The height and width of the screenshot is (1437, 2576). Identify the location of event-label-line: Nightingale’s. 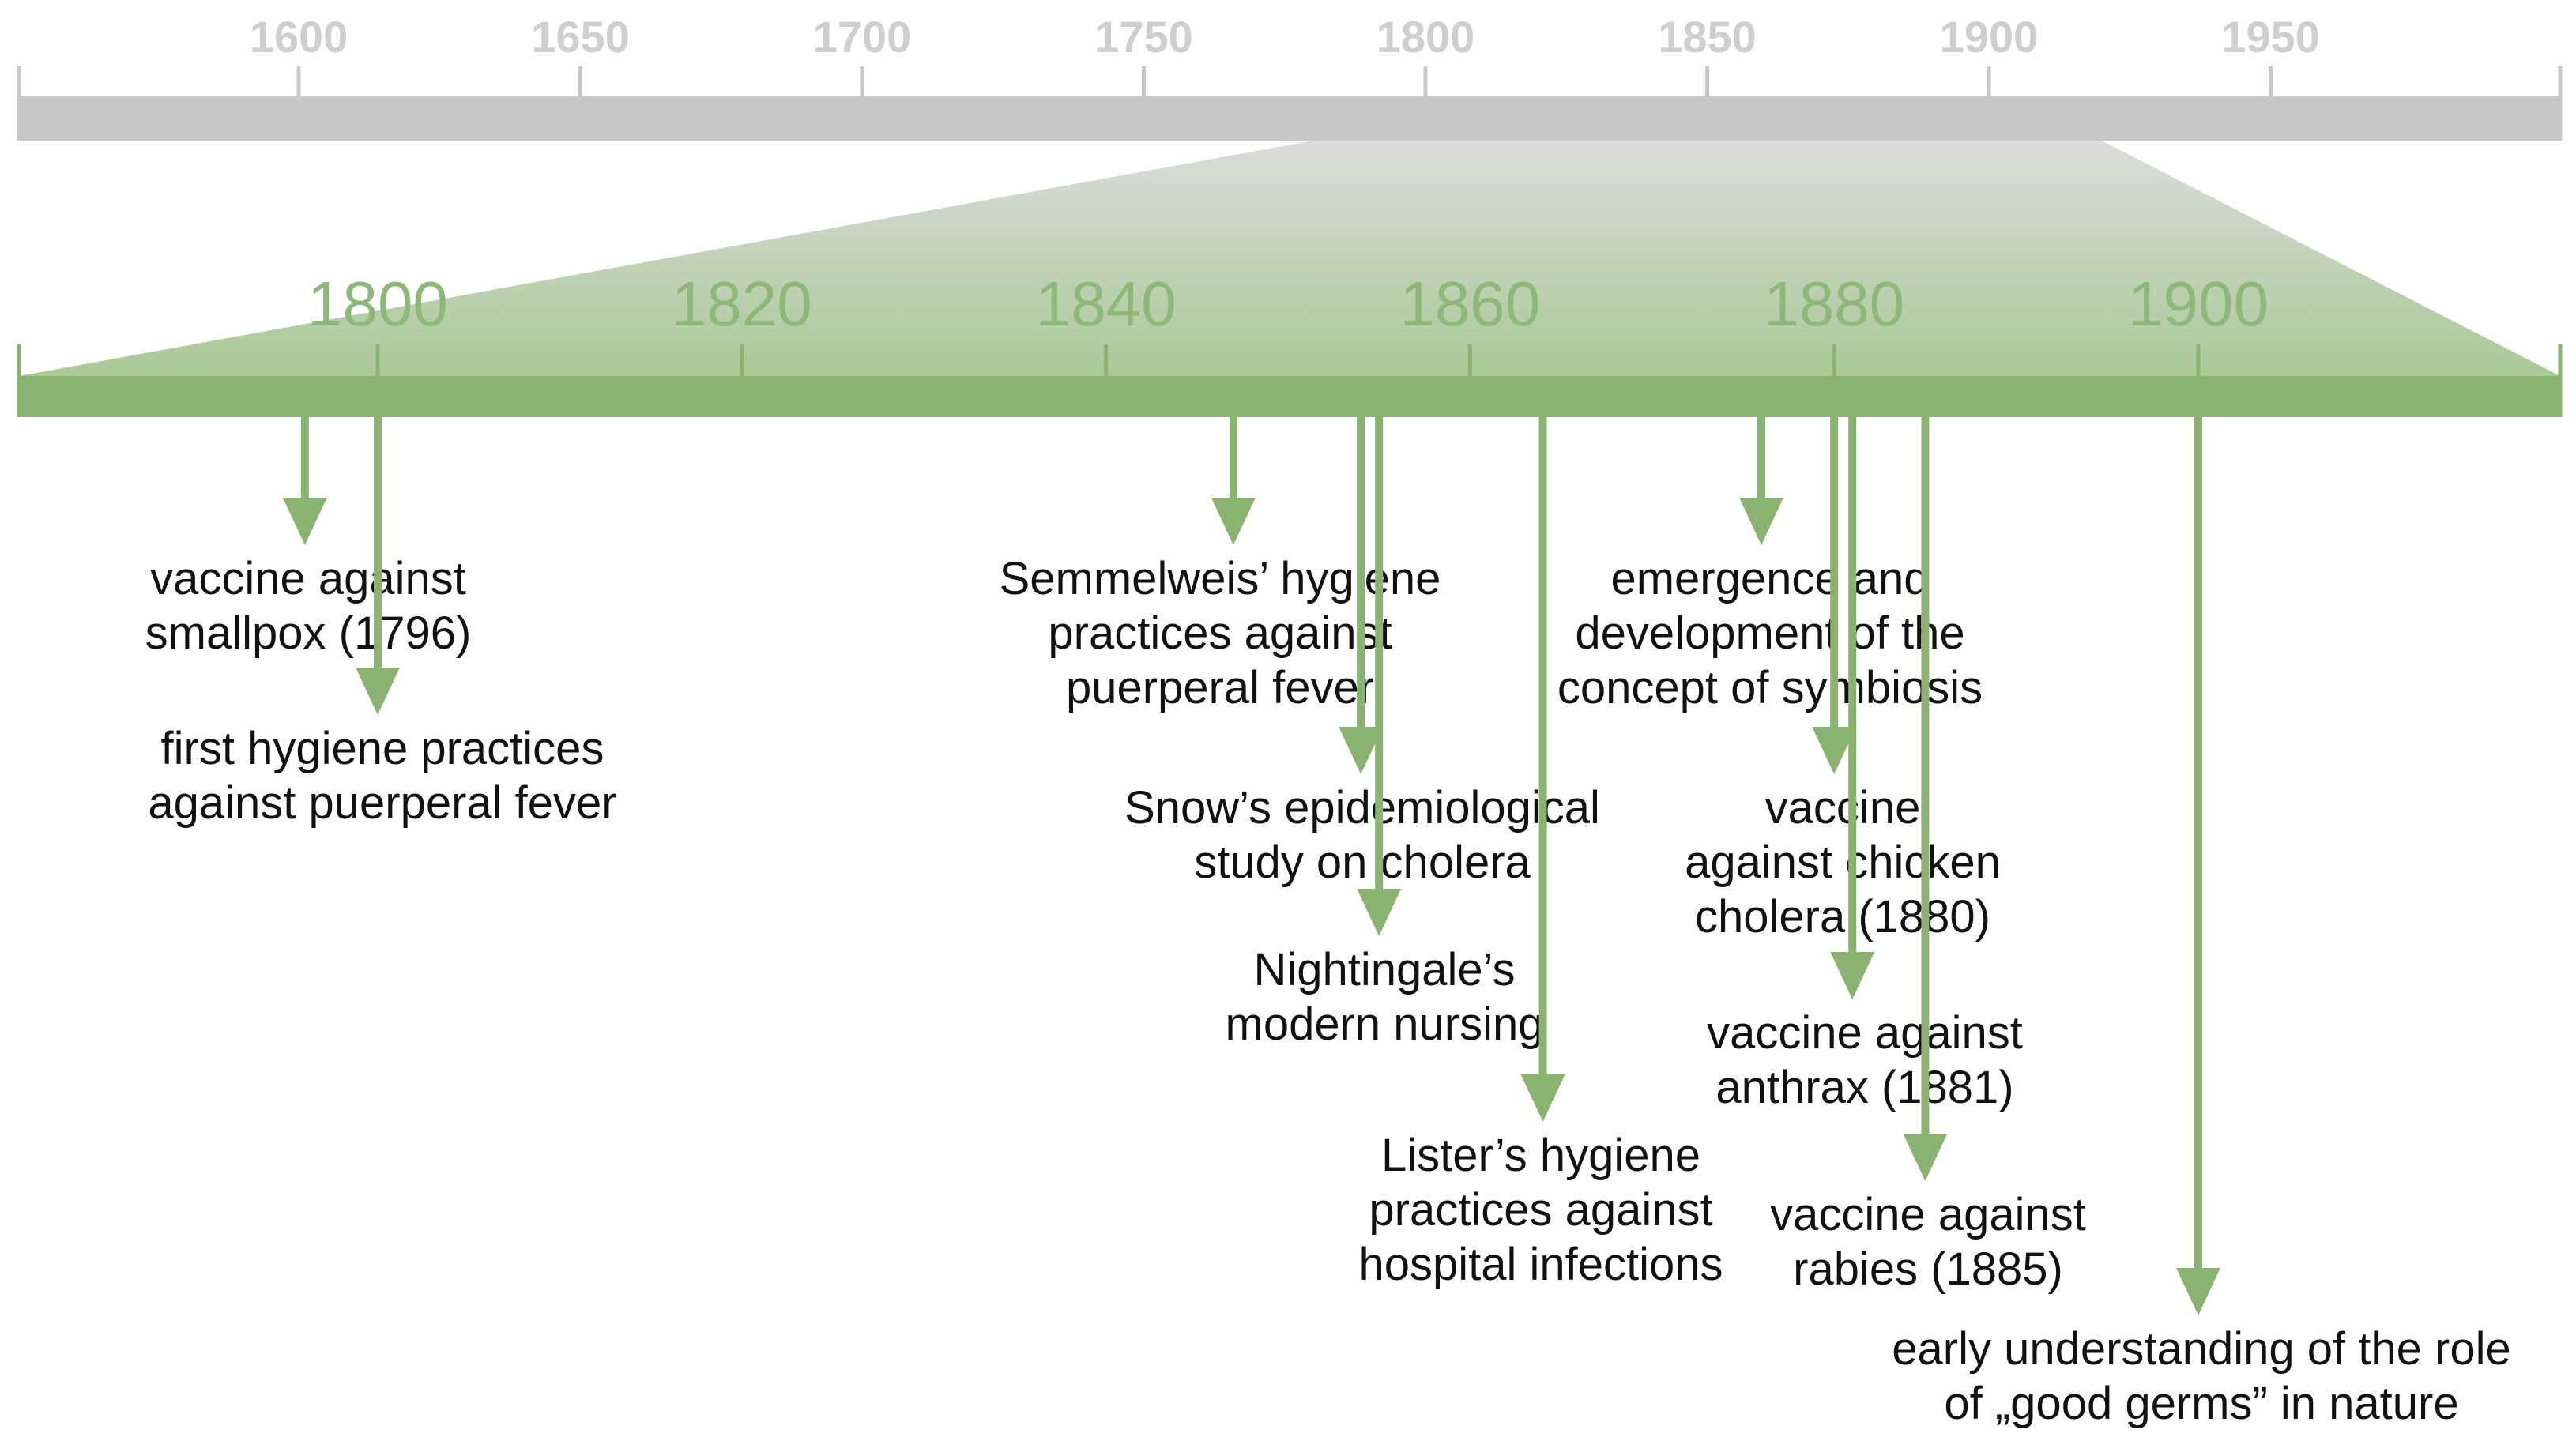
(1384, 969).